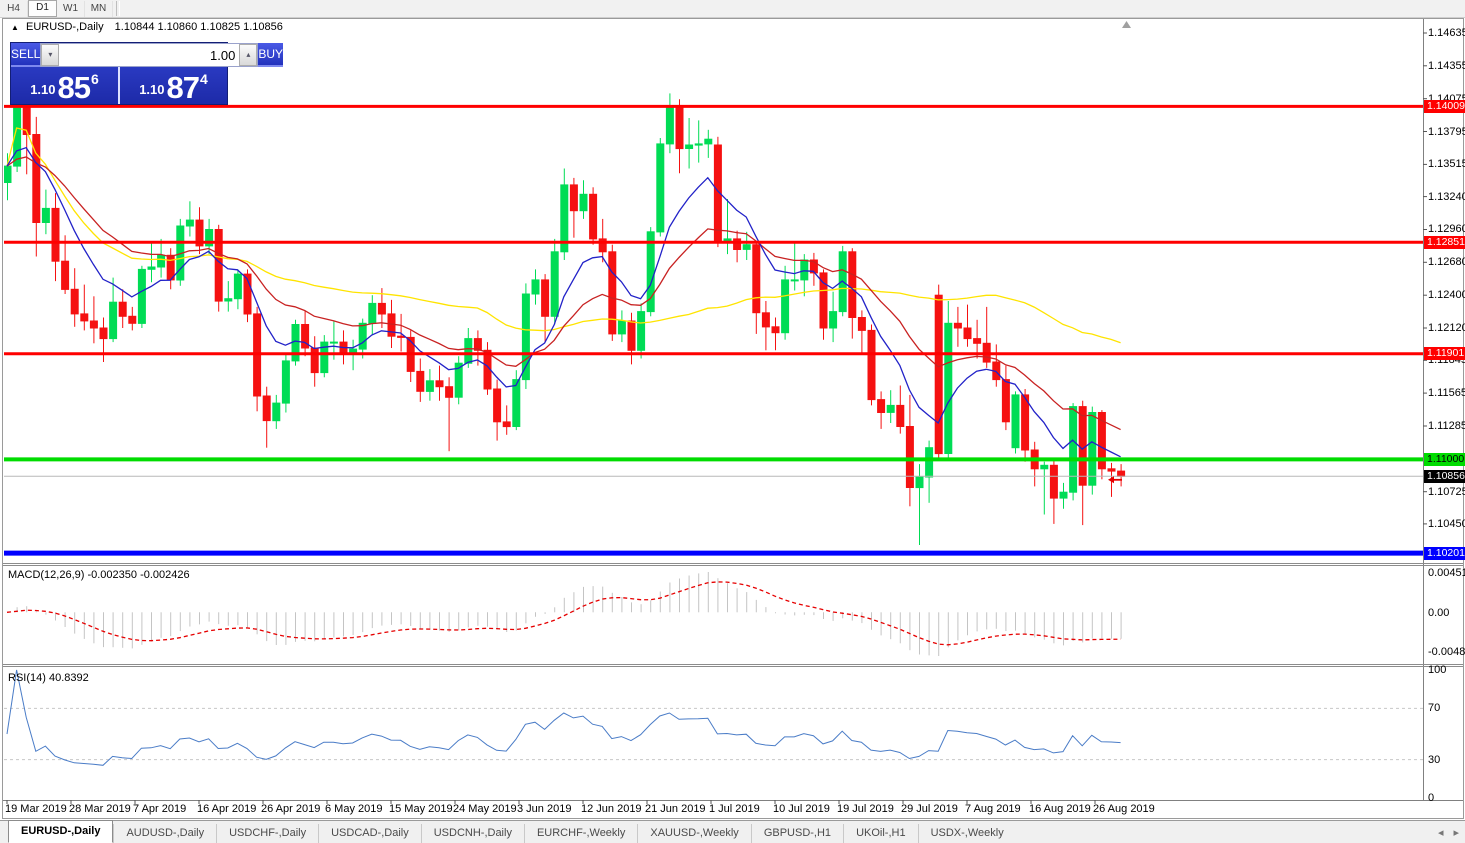 The width and height of the screenshot is (1465, 843). What do you see at coordinates (152, 89) in the screenshot?
I see `buy-price-prefix: 1.10` at bounding box center [152, 89].